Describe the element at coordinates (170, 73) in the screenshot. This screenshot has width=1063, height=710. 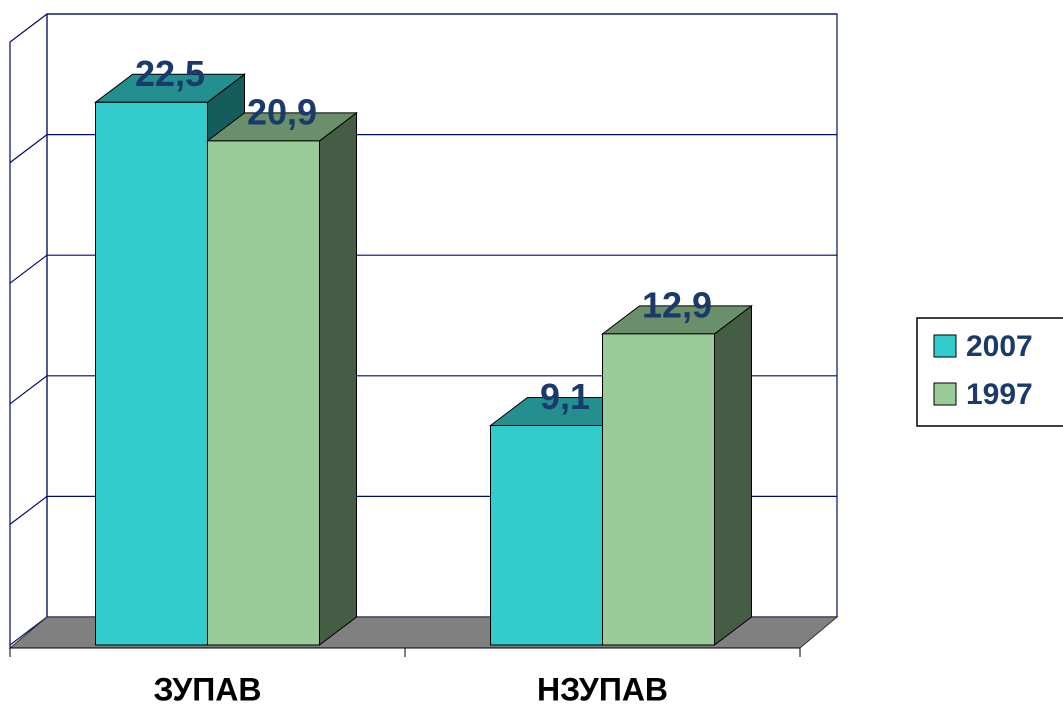
I see `value-label: 22,5` at that location.